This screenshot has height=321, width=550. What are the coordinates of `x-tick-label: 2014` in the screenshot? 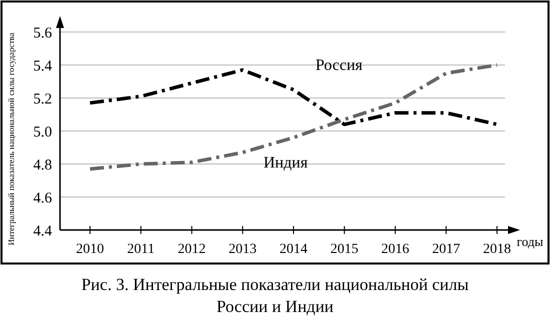 It's located at (294, 249).